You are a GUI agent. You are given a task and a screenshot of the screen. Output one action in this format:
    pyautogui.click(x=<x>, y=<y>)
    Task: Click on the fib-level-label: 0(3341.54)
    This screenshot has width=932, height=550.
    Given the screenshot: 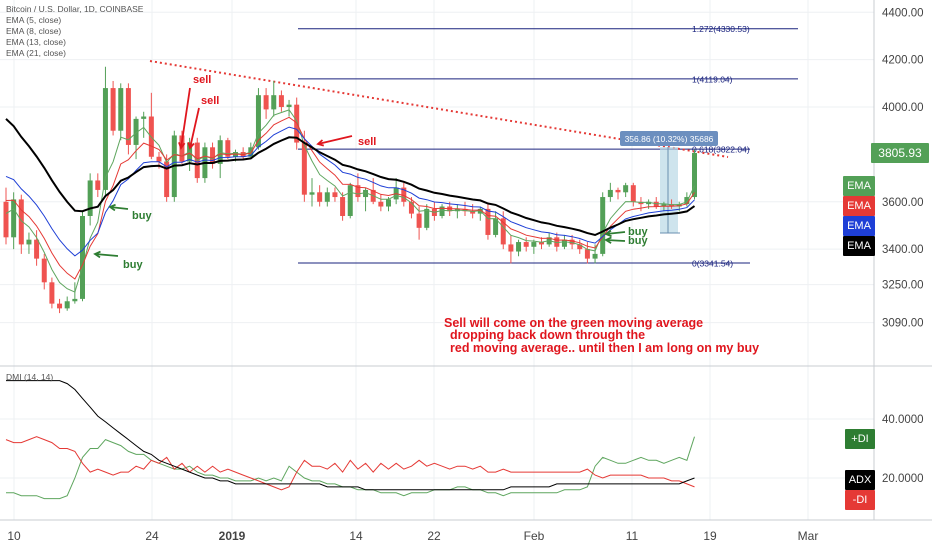 What is the action you would take?
    pyautogui.click(x=712, y=264)
    